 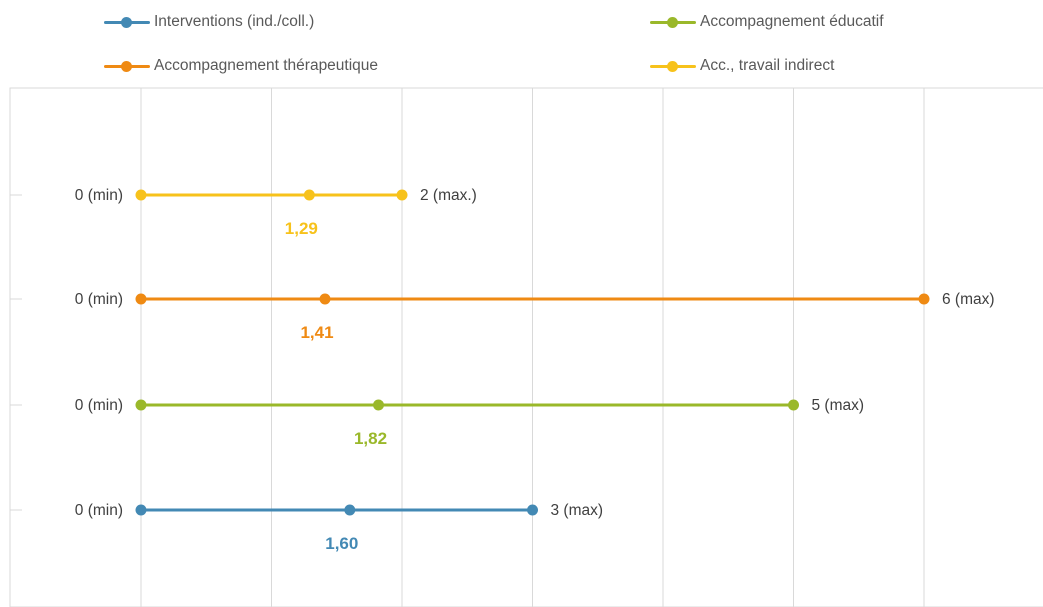 I want to click on legend-item-accompagnement-educatif: Accompagnement éducatif, so click(x=767, y=22).